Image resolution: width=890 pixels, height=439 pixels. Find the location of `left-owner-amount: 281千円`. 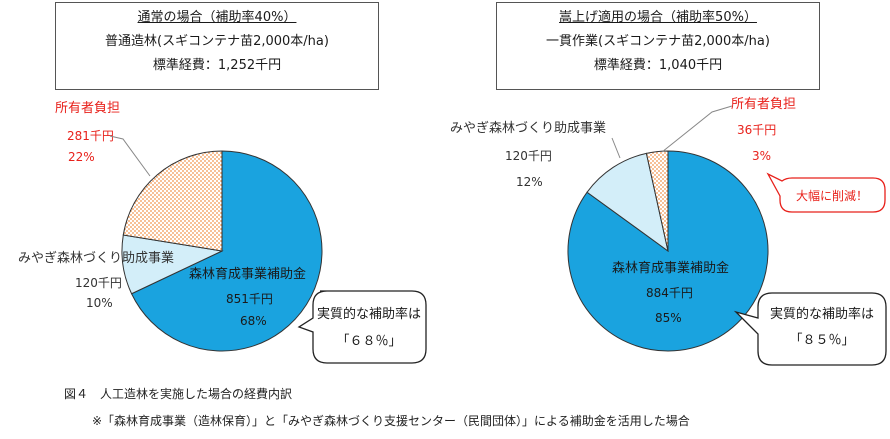

left-owner-amount: 281千円 is located at coordinates (90, 136).